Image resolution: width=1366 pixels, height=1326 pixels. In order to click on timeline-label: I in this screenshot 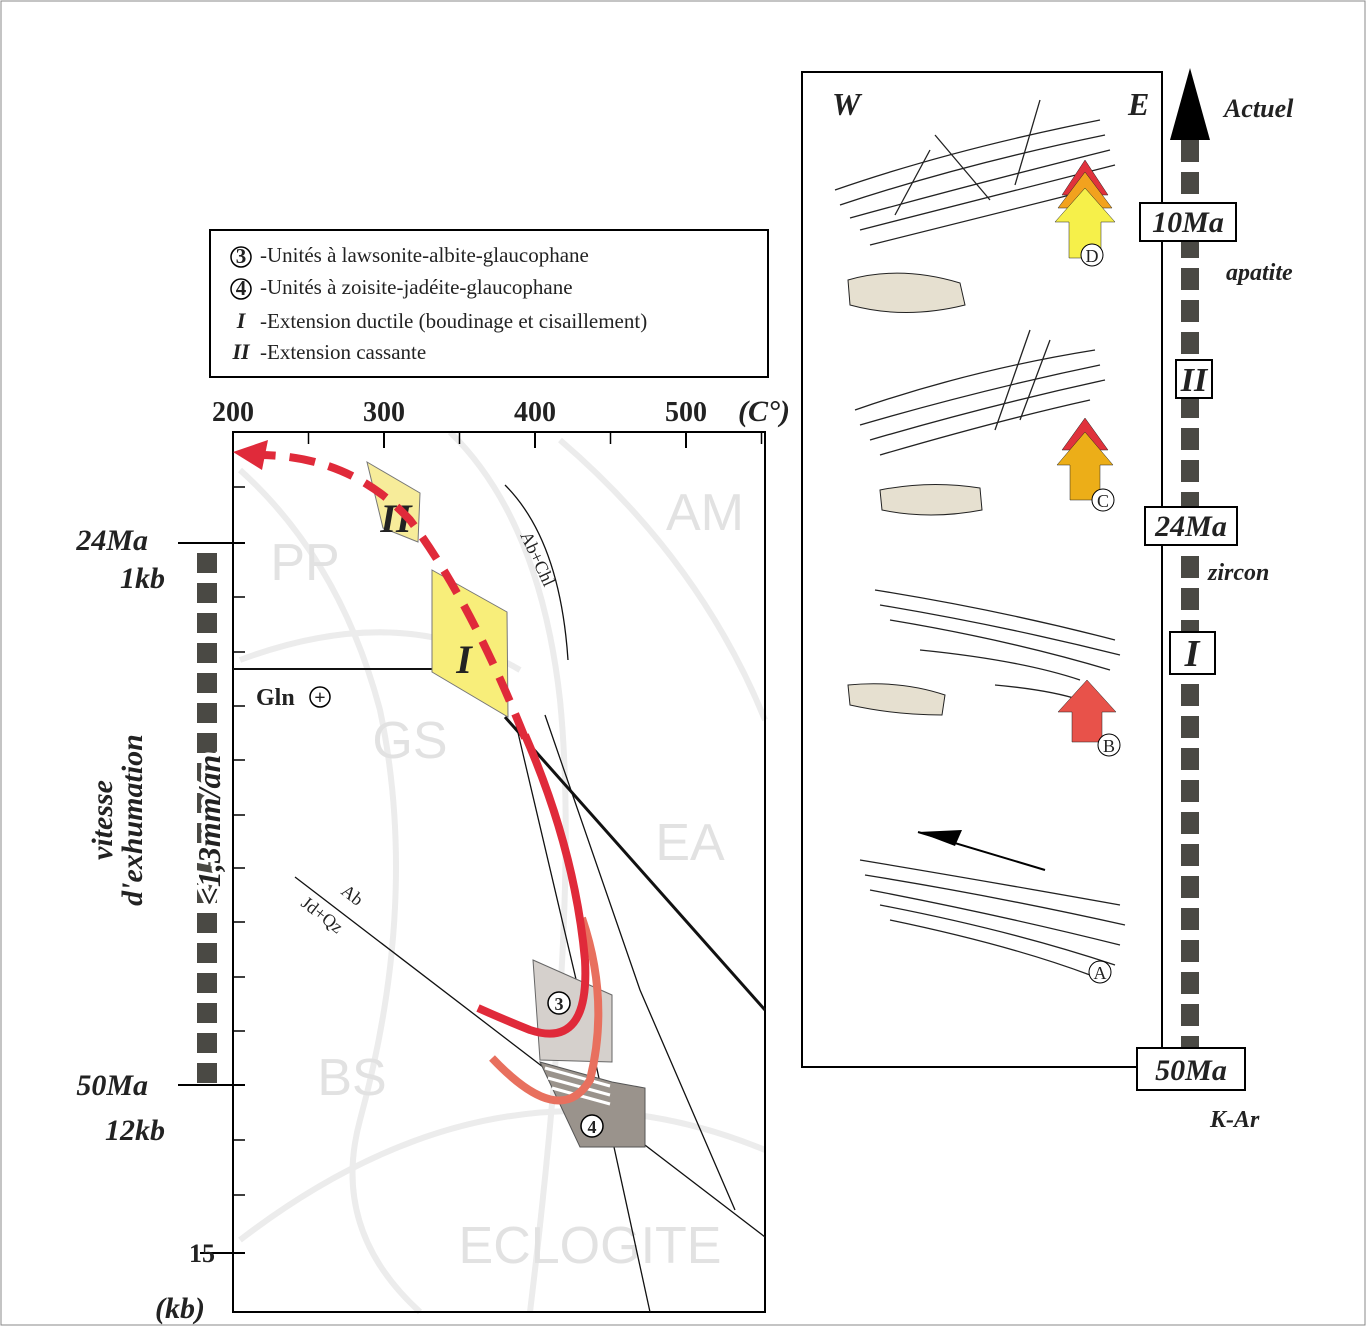, I will do `click(1192, 654)`.